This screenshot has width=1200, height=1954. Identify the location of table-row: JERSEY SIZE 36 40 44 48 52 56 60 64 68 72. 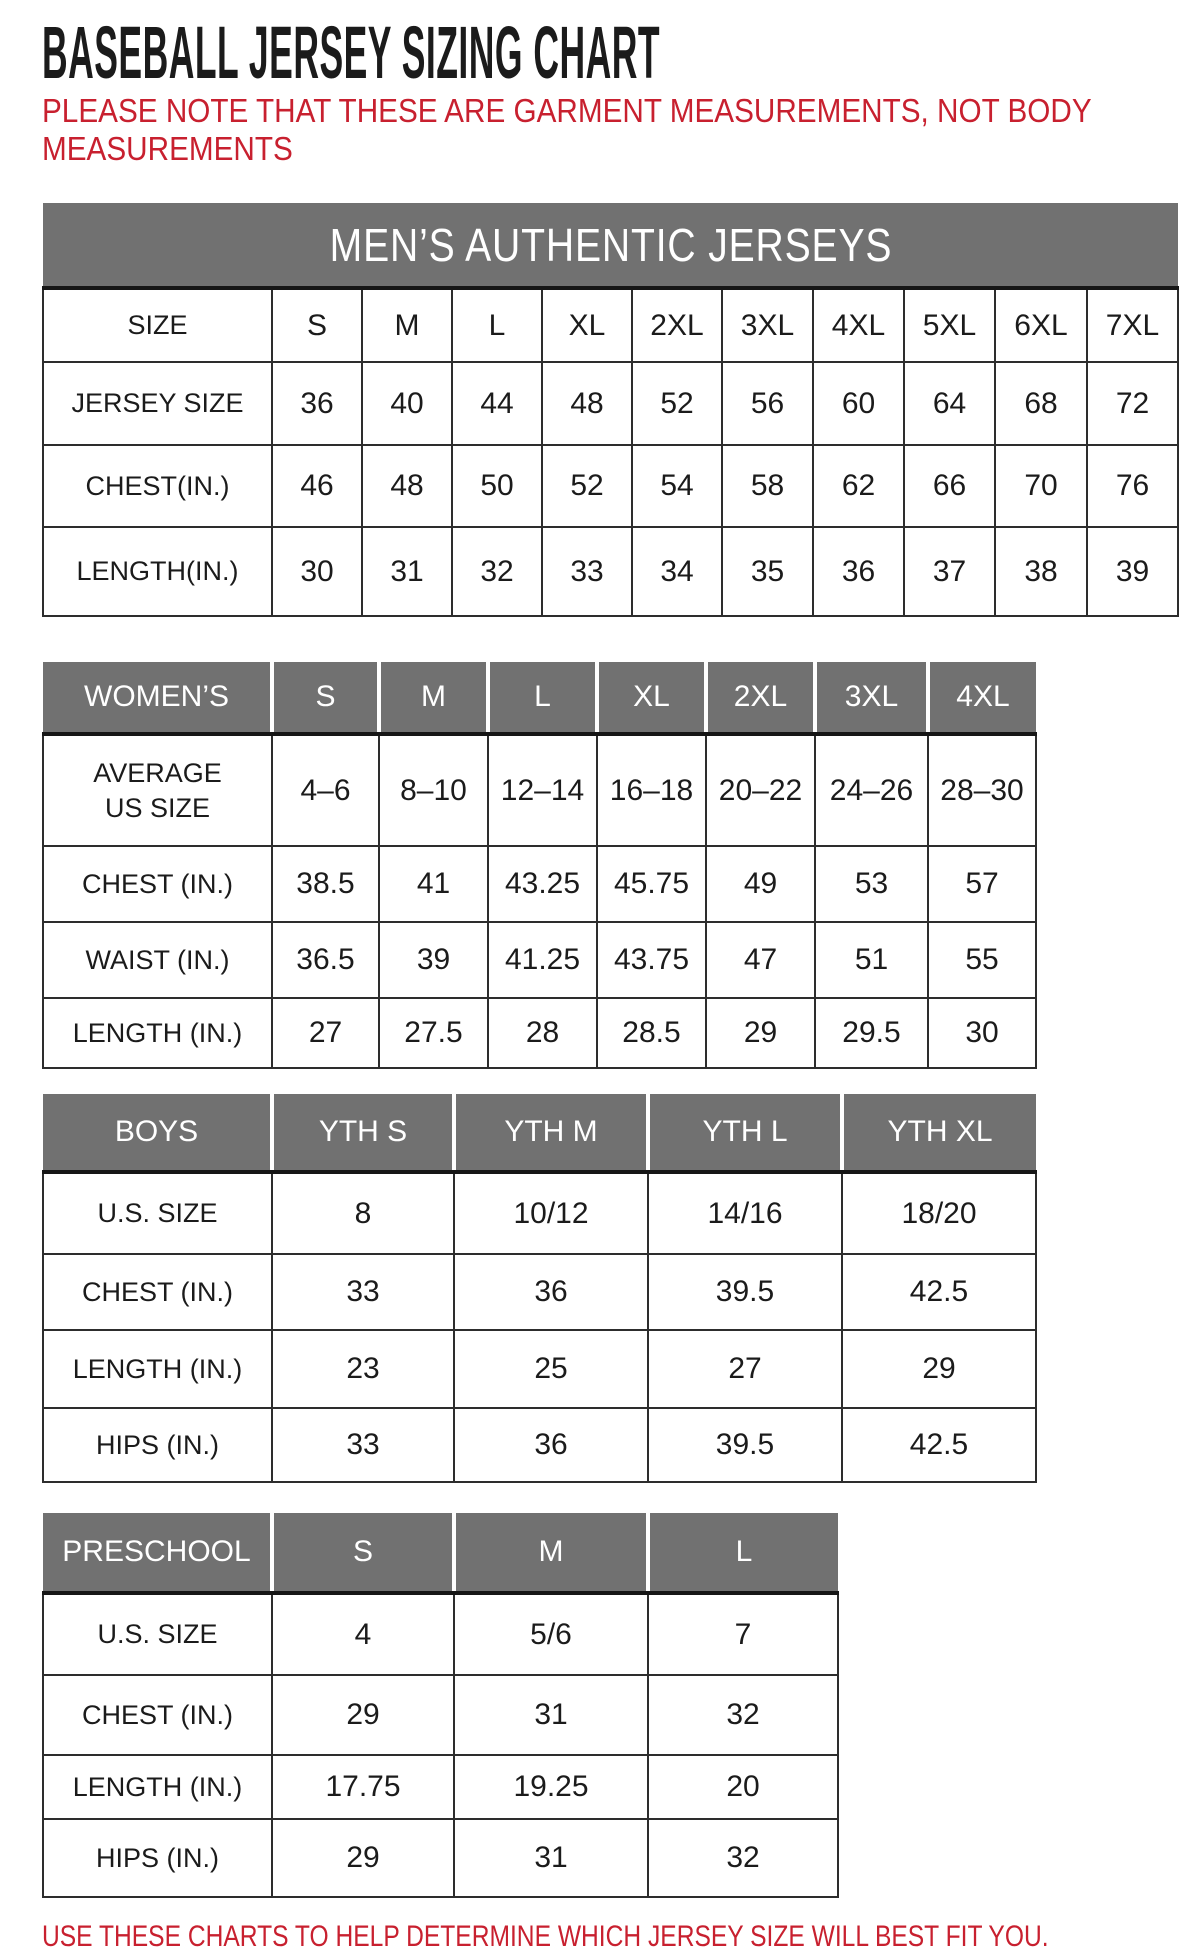
(610, 404).